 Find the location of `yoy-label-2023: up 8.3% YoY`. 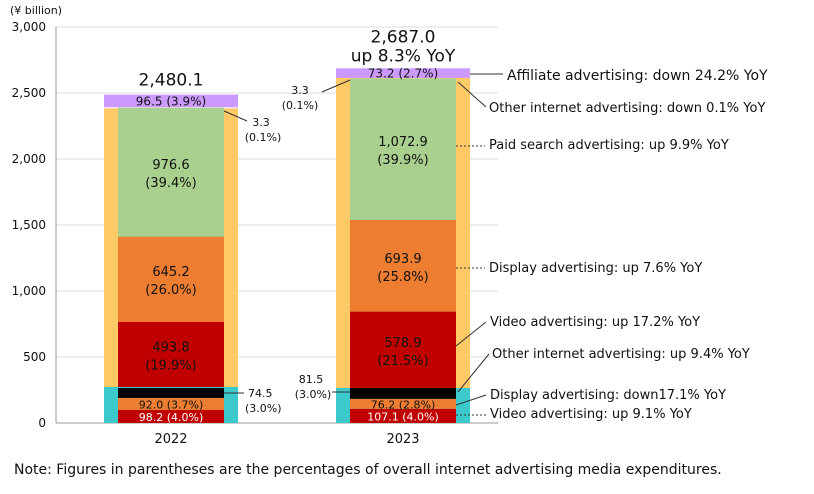

yoy-label-2023: up 8.3% YoY is located at coordinates (403, 56).